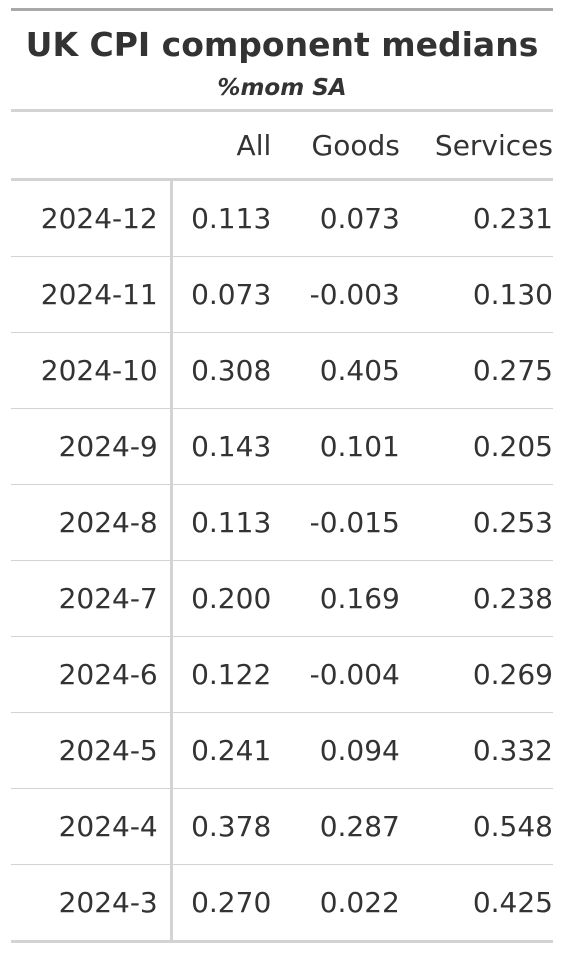 The height and width of the screenshot is (976, 562). Describe the element at coordinates (92, 370) in the screenshot. I see `row-date-cell: 2024-10` at that location.